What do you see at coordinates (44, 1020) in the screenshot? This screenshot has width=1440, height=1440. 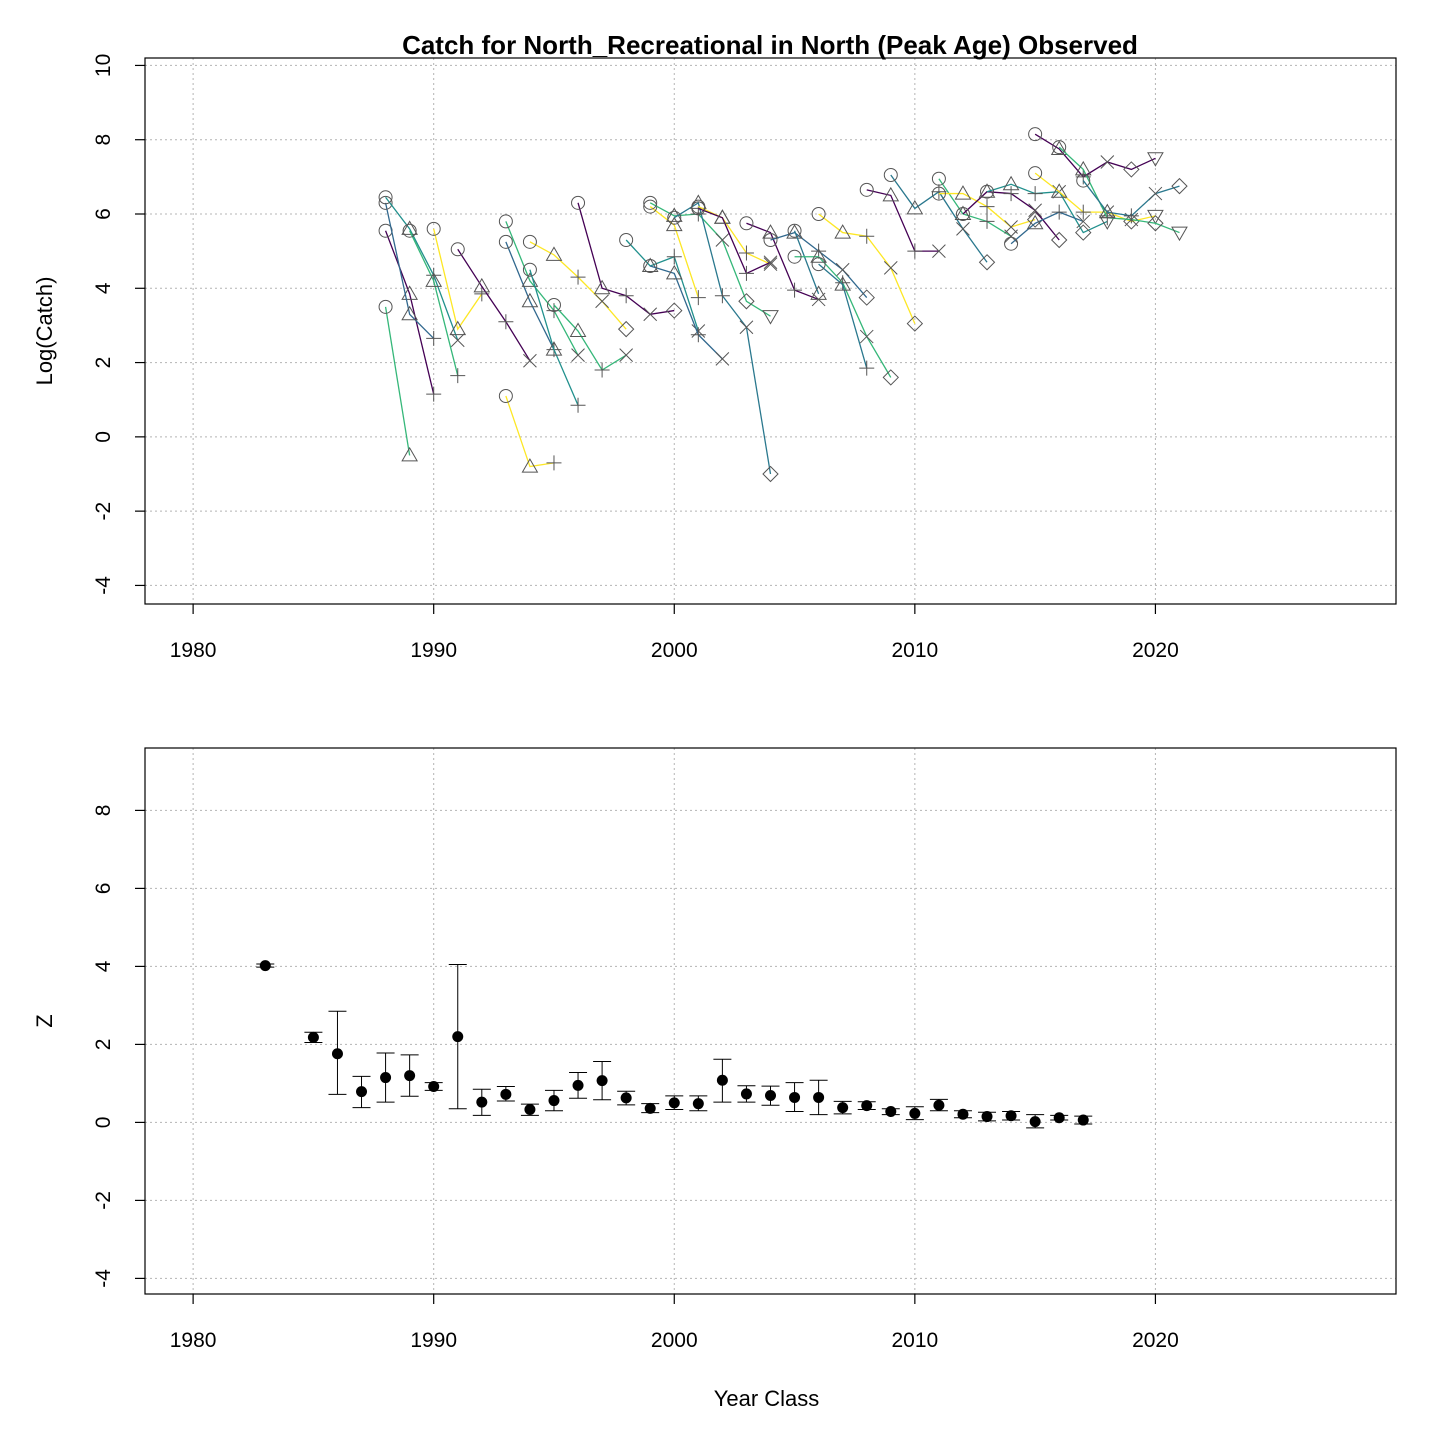 I see `y-axis-label: Z` at bounding box center [44, 1020].